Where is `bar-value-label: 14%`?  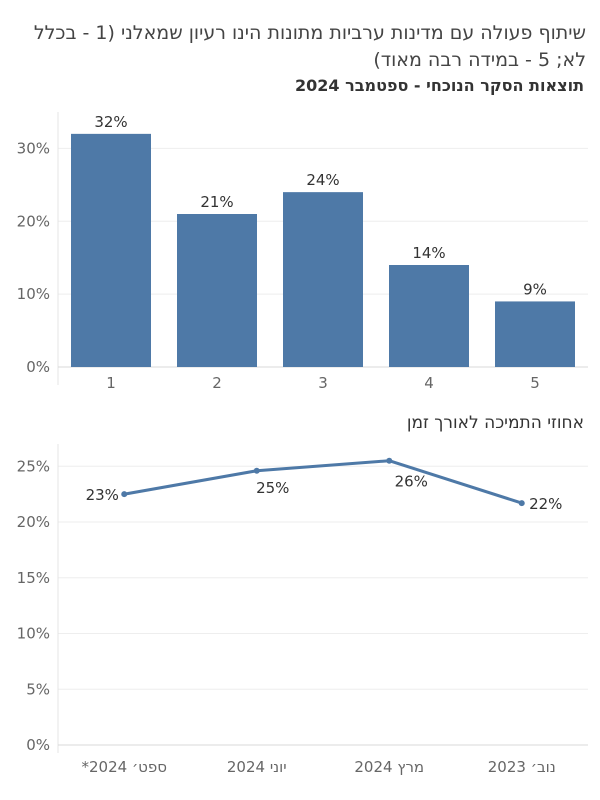
bar-value-label: 14% is located at coordinates (428, 253).